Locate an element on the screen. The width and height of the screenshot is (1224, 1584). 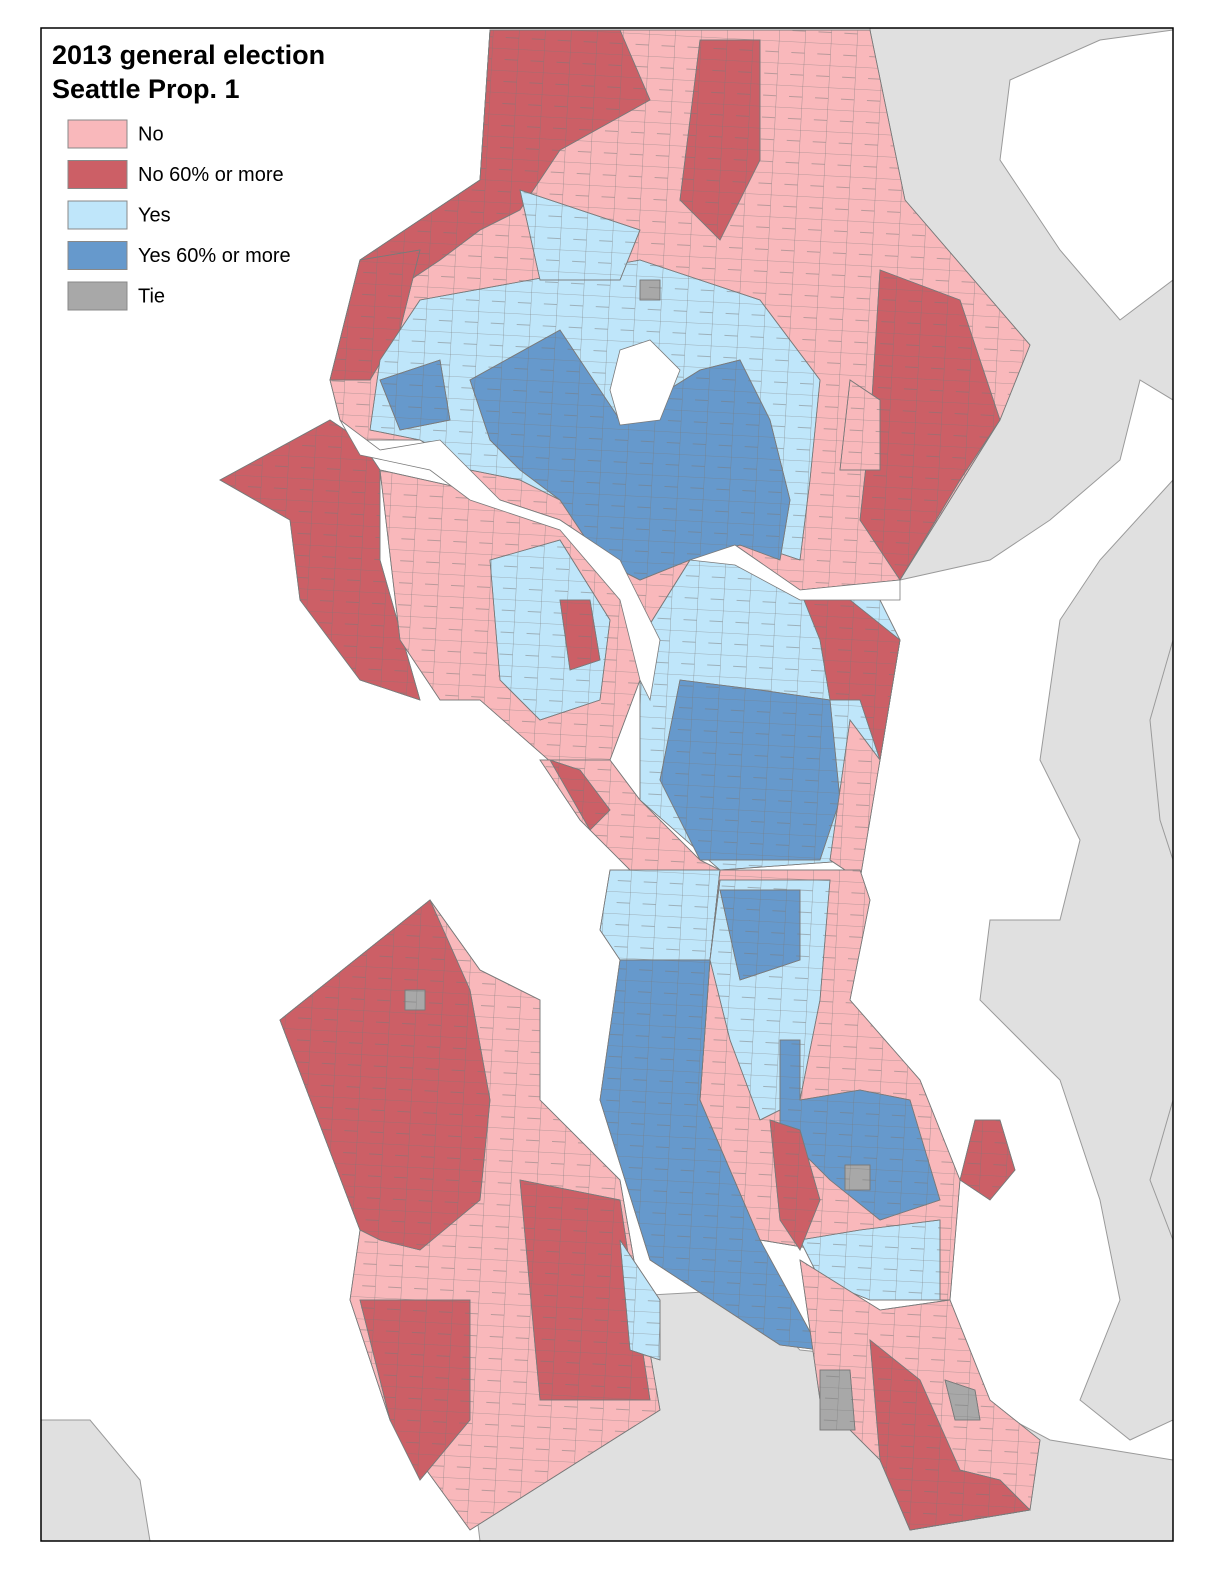
legend-label: No is located at coordinates (151, 134).